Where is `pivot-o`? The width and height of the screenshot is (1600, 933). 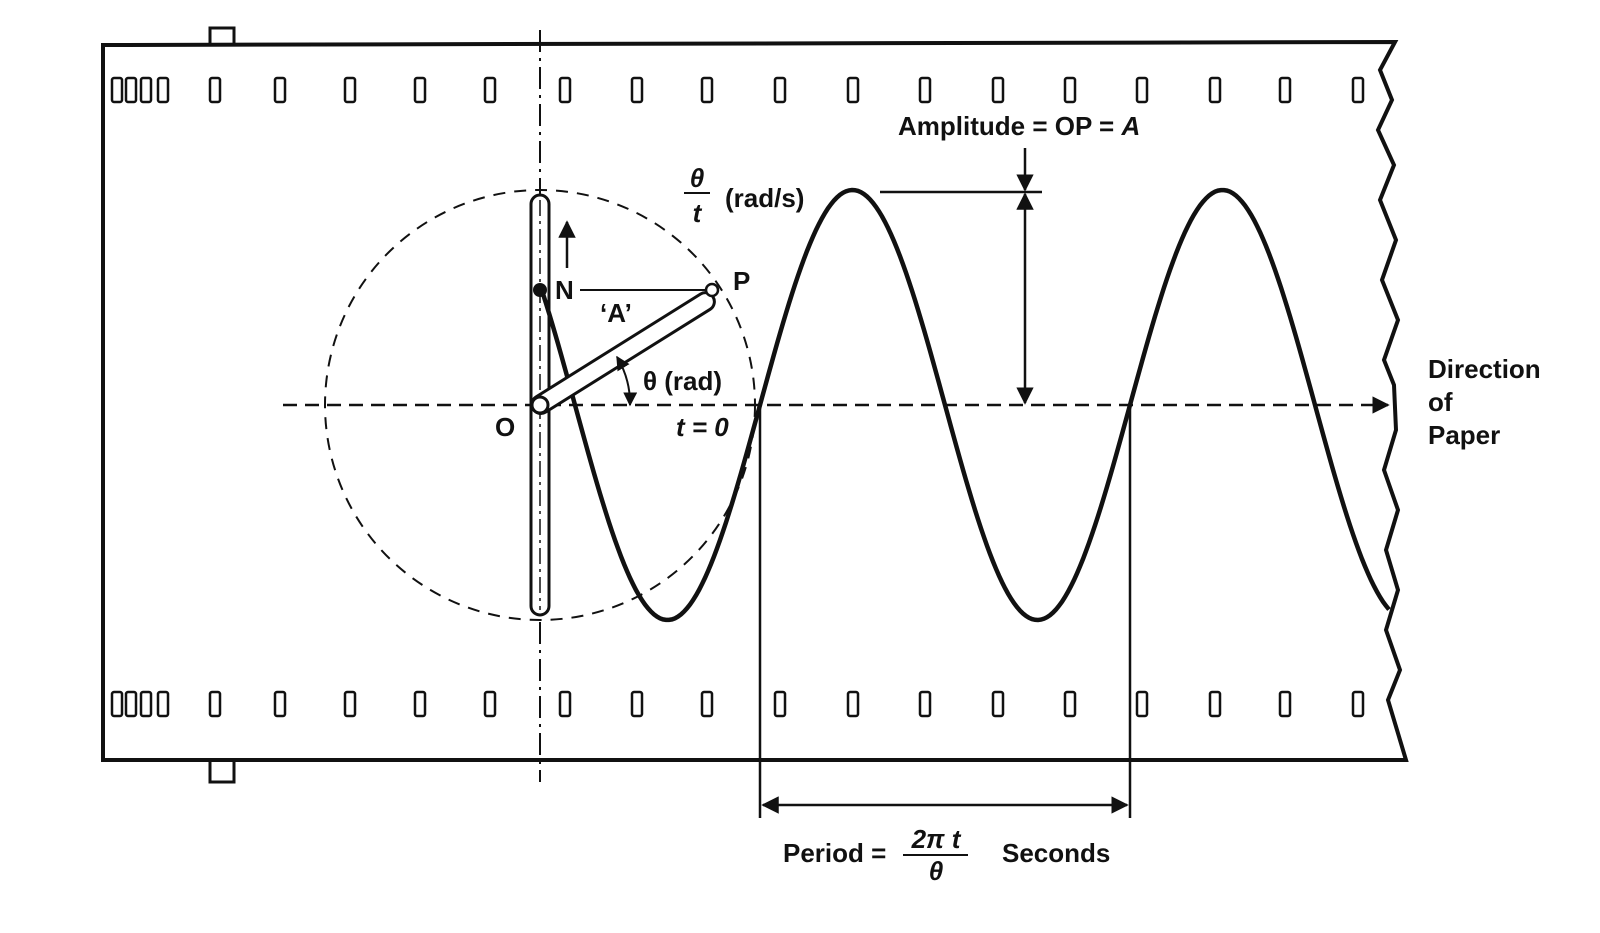
pivot-o is located at coordinates (540, 405).